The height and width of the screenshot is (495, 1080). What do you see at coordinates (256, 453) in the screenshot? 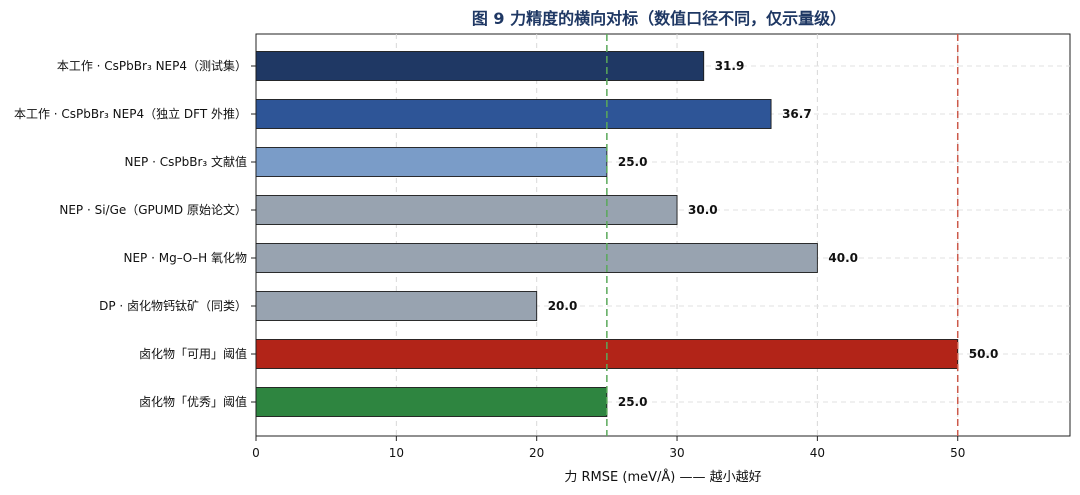
I see `x-tick-label: 0` at bounding box center [256, 453].